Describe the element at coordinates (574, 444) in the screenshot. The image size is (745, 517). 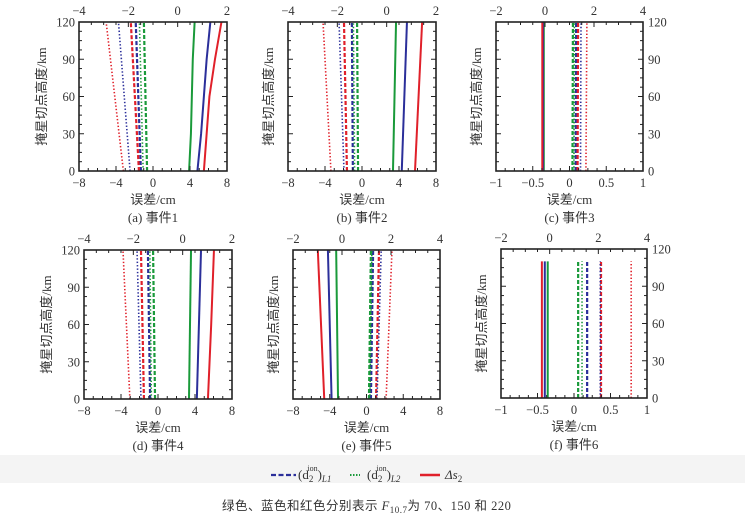
I see `panel-caption: (f) 事件6` at that location.